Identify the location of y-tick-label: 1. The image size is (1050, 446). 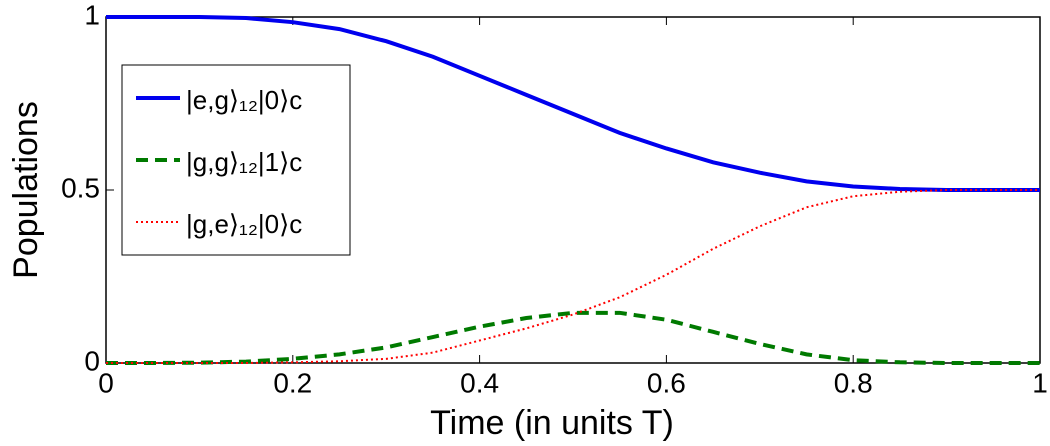
(92, 15).